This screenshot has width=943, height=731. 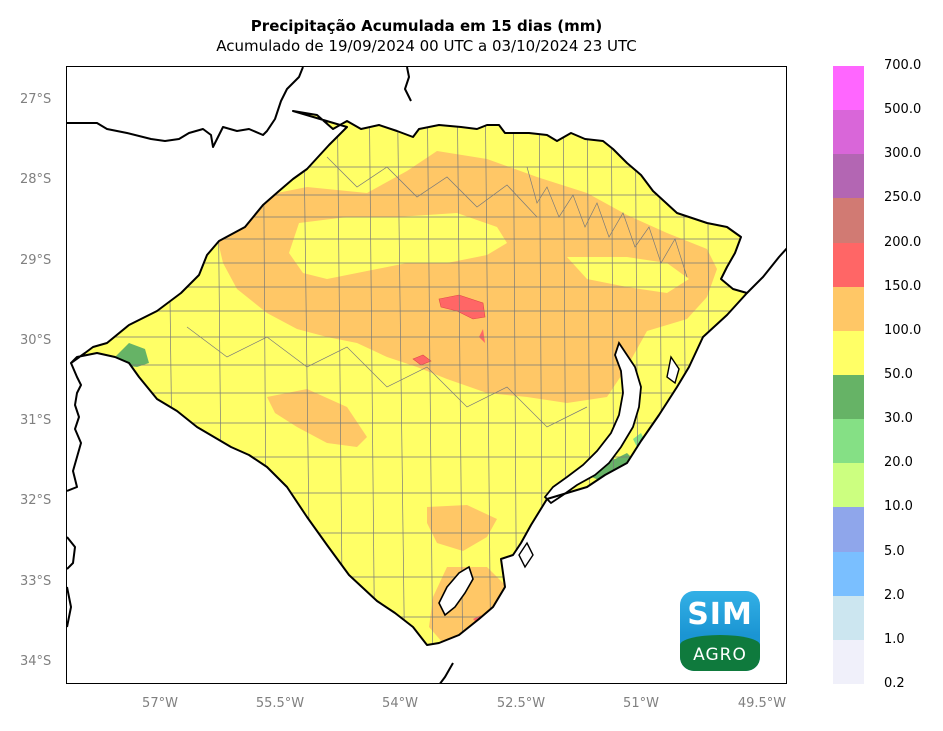 I want to click on colorbar-level-label: 2.0, so click(x=894, y=595).